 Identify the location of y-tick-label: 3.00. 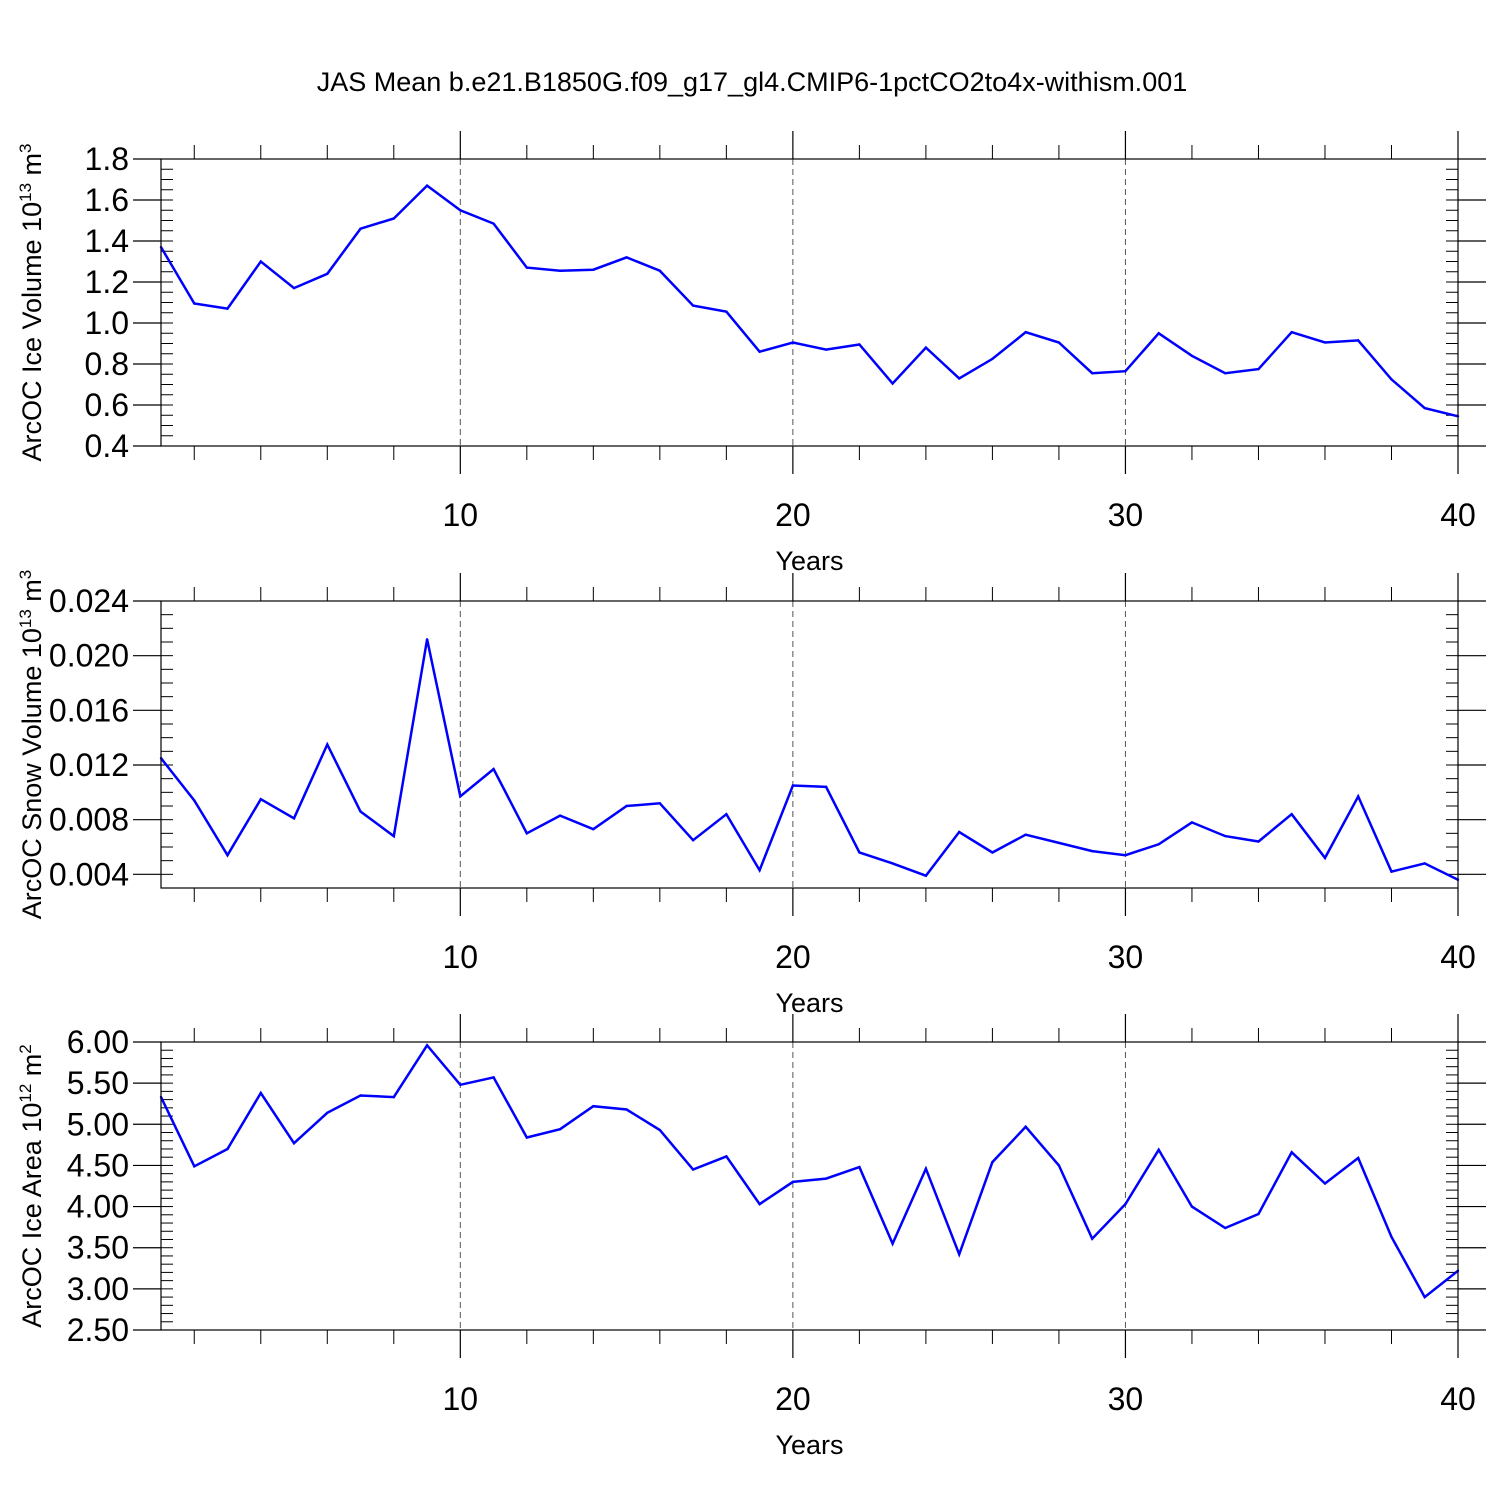
(98, 1289).